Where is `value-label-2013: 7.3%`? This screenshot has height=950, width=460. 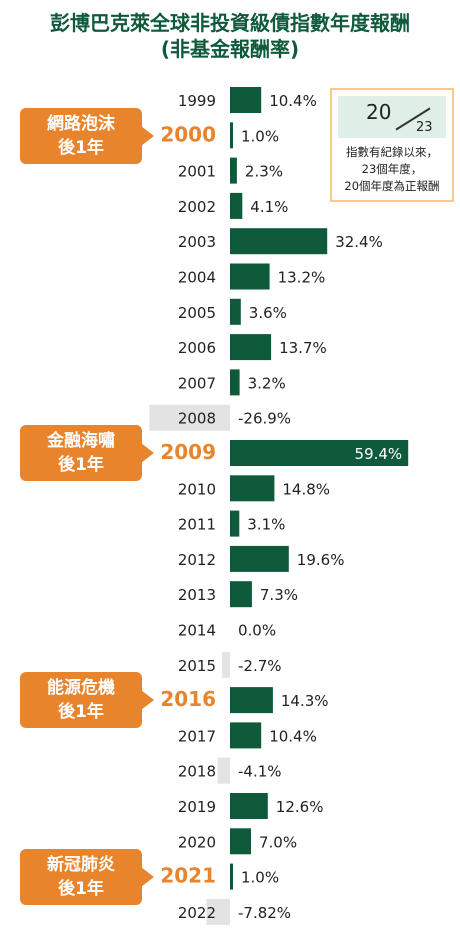
value-label-2013: 7.3% is located at coordinates (279, 595).